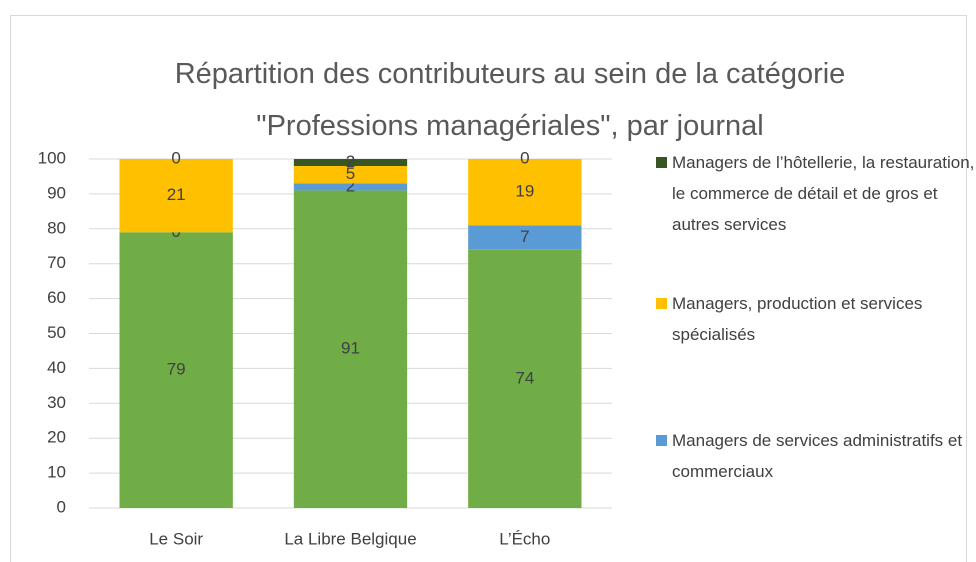 The image size is (976, 562). What do you see at coordinates (61, 506) in the screenshot?
I see `y-tick-label: 0` at bounding box center [61, 506].